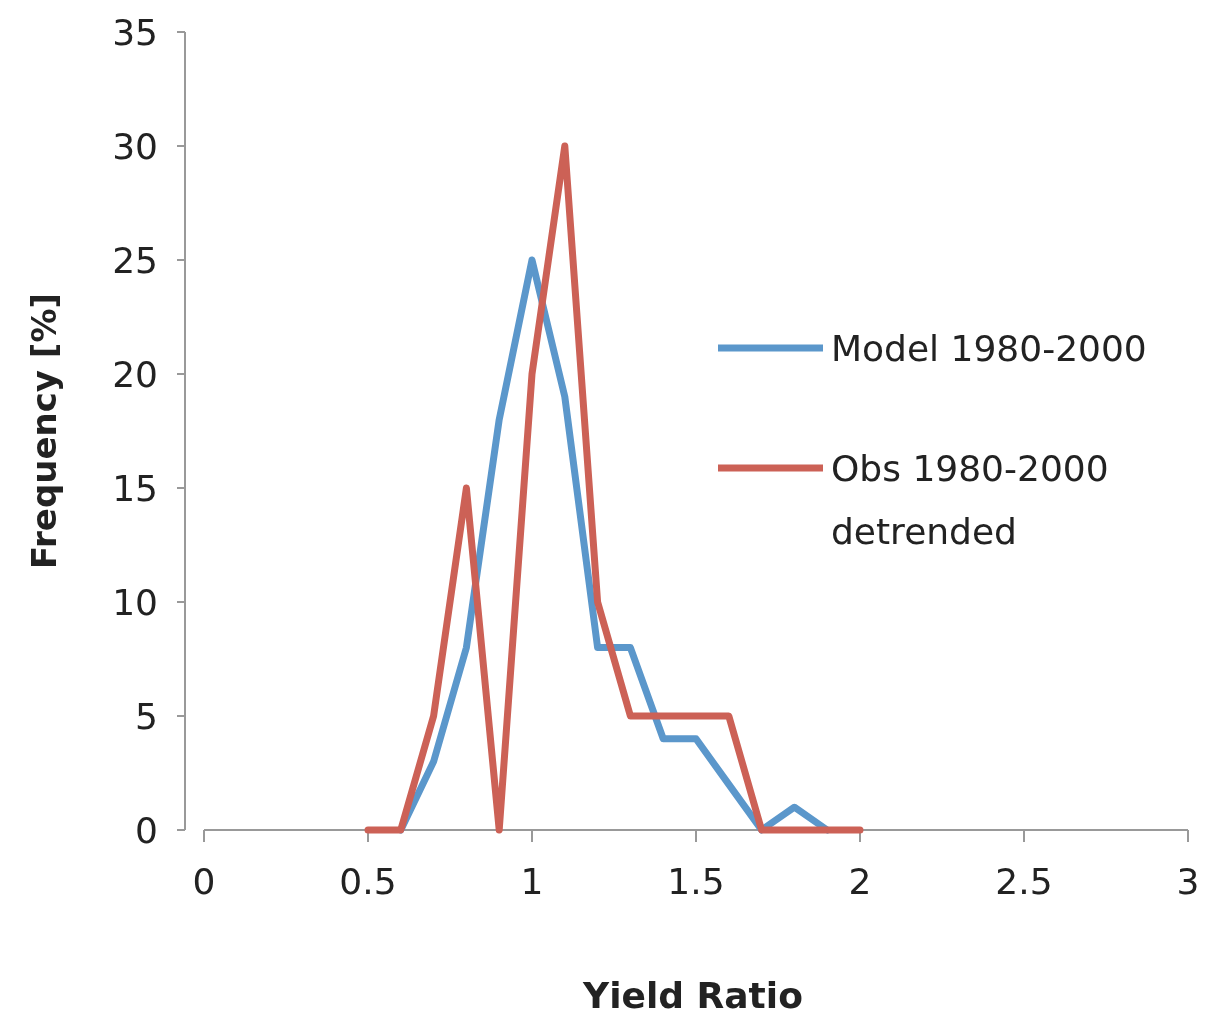 The image size is (1211, 1030). What do you see at coordinates (146, 830) in the screenshot?
I see `y-tick-label: 0` at bounding box center [146, 830].